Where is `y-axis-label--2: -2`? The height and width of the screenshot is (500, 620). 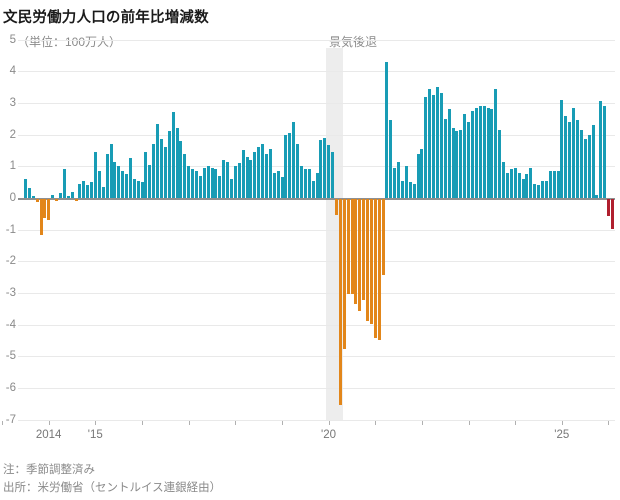
y-axis-label--2: -2 is located at coordinates (10, 261).